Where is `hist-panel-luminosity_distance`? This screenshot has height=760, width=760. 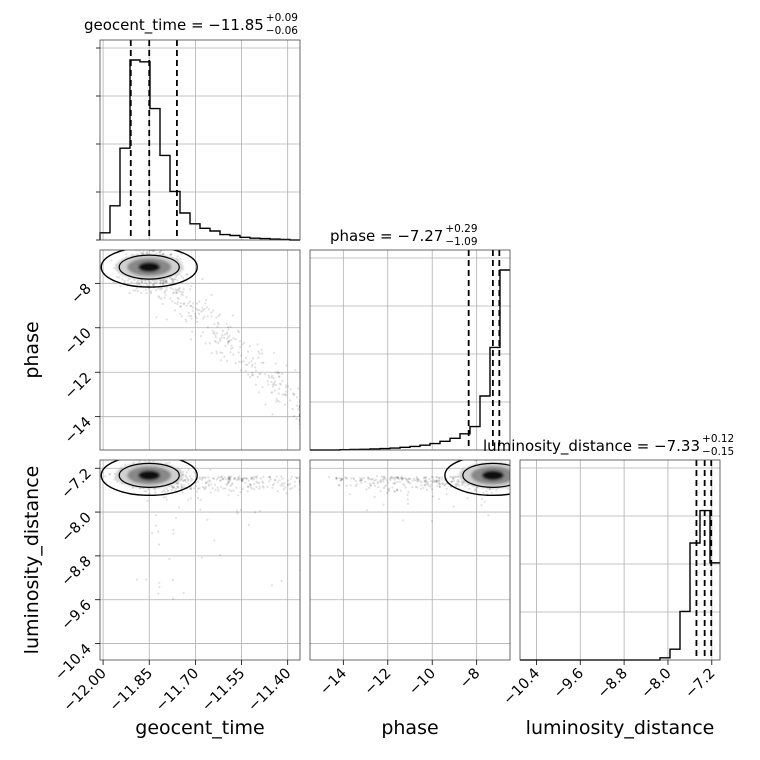 hist-panel-luminosity_distance is located at coordinates (620, 560).